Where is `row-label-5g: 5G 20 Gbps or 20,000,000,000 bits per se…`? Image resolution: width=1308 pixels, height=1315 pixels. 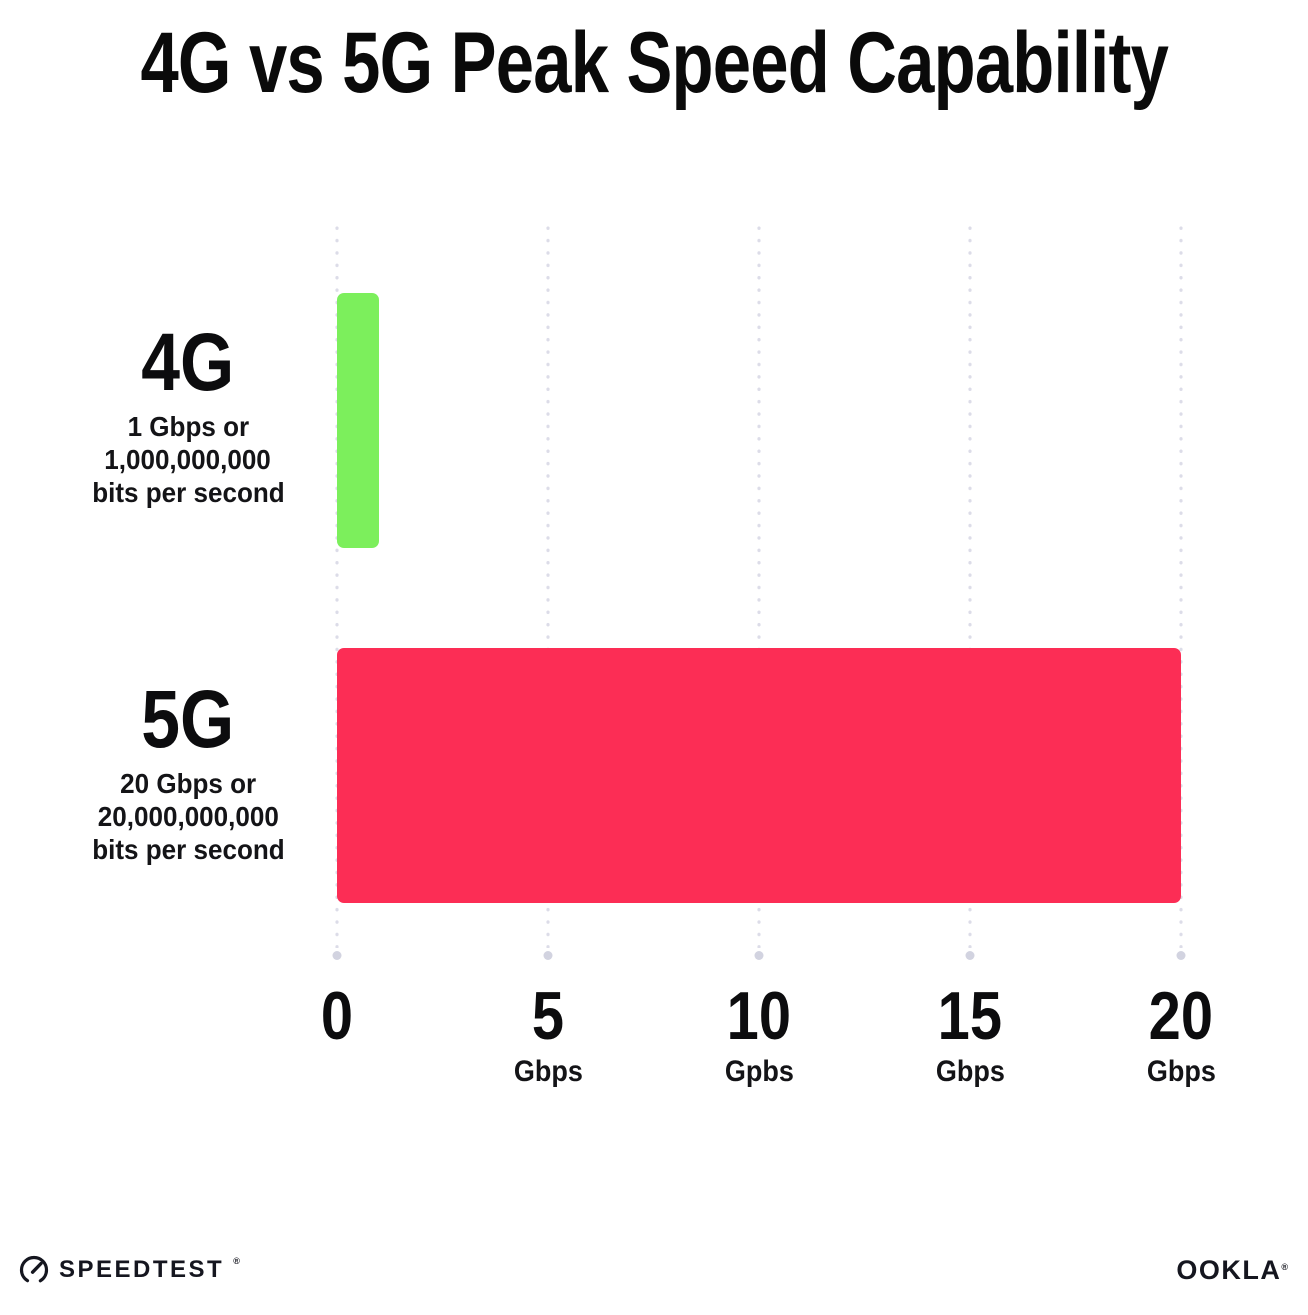
row-label-5g: 5G 20 Gbps or 20,000,000,000 bits per se… is located at coordinates (188, 772).